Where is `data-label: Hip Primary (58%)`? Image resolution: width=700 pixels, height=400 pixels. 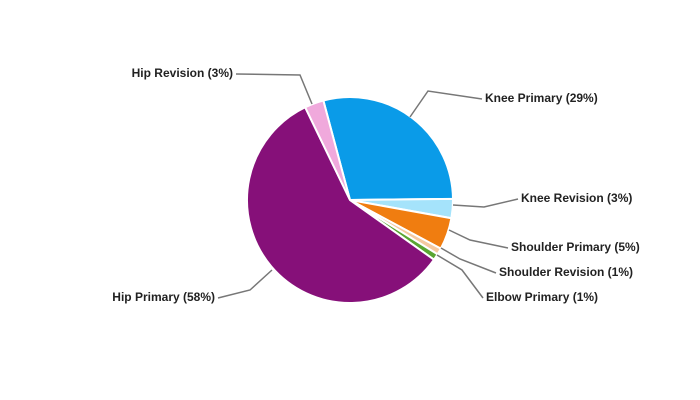 data-label: Hip Primary (58%) is located at coordinates (163, 297).